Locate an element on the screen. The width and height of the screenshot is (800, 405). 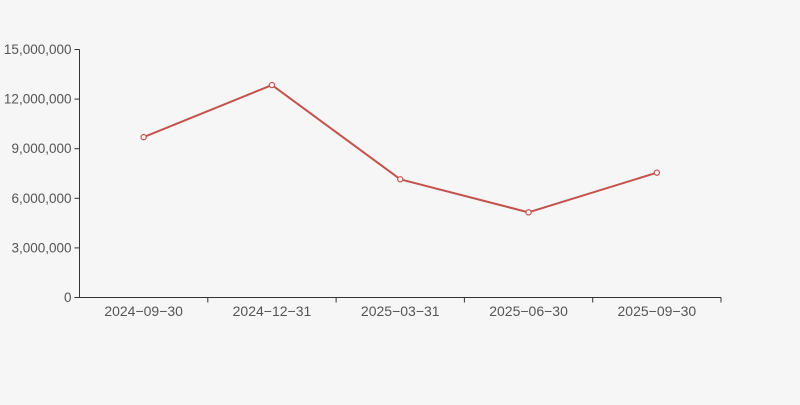
y-axis-label: 0 is located at coordinates (68, 297).